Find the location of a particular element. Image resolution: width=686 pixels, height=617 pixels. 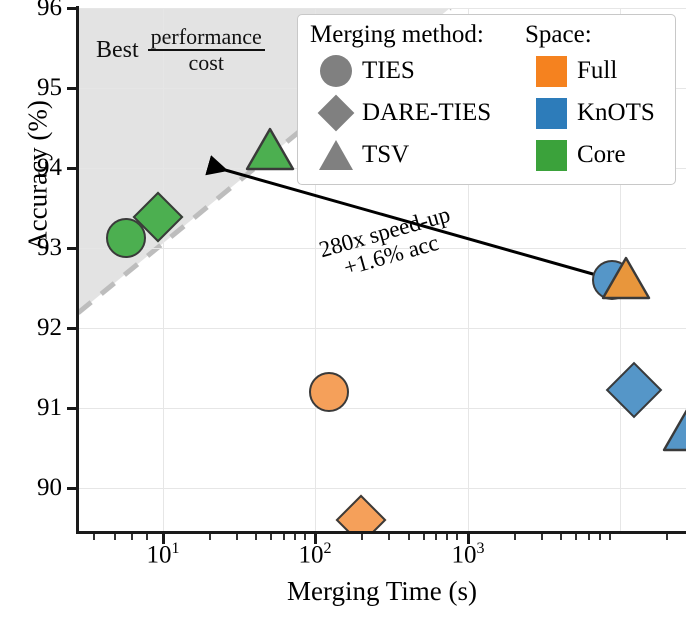

best-region-numerator: performance is located at coordinates (206, 36).